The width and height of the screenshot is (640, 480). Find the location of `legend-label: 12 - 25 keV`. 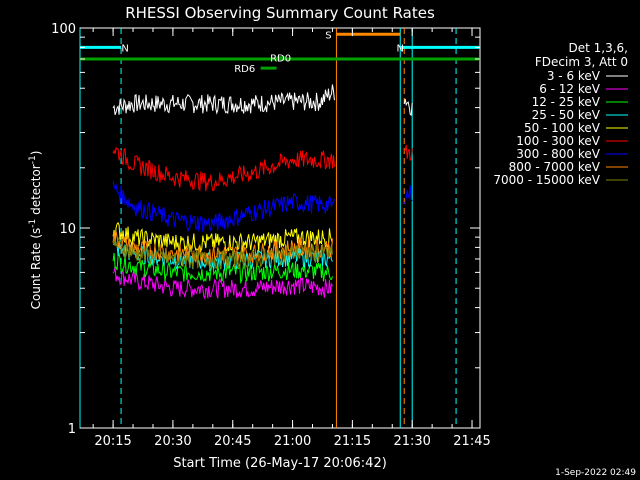

legend-label: 12 - 25 keV is located at coordinates (566, 102).